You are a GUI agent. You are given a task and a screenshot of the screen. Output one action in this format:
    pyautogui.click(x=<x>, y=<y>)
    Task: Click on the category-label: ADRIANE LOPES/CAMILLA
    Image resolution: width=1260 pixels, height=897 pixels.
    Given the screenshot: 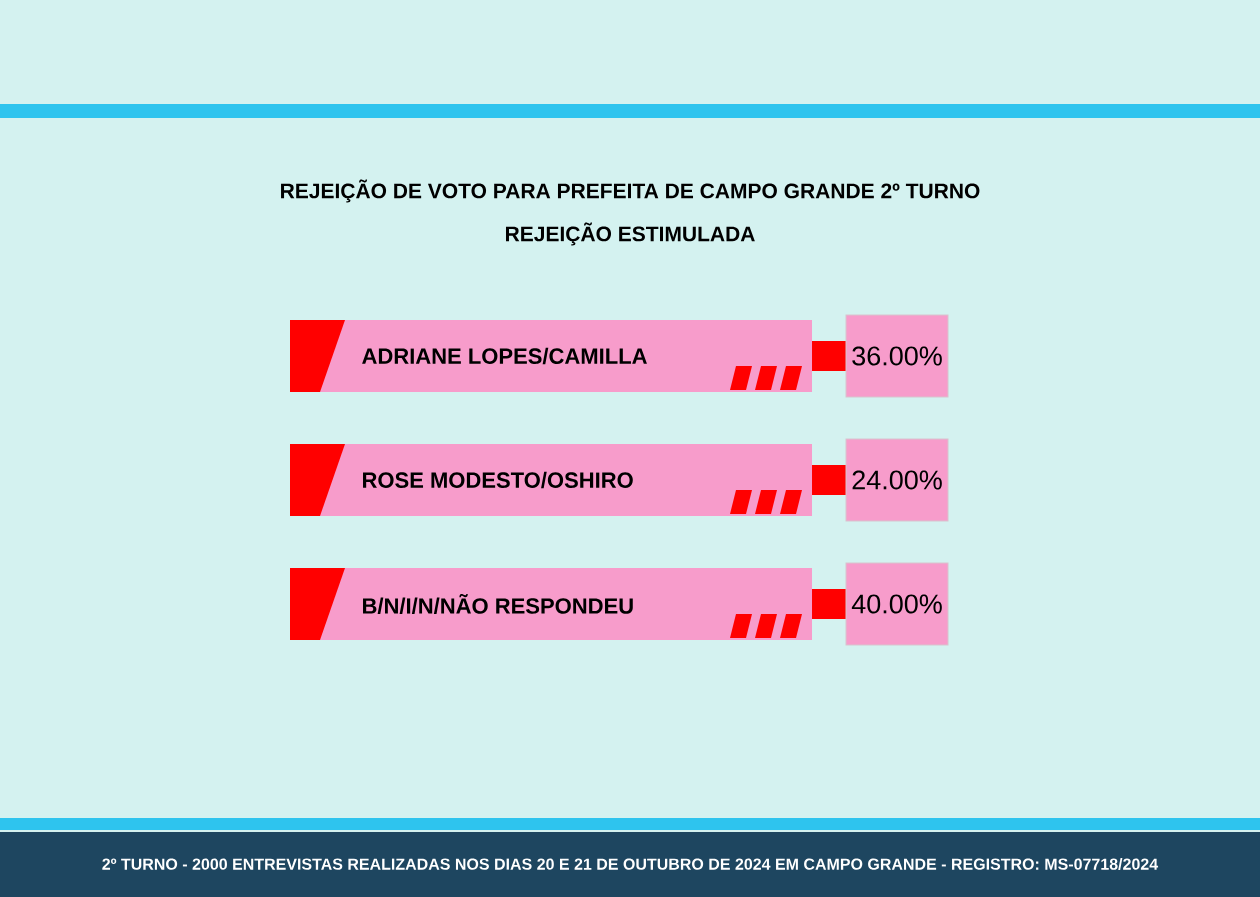 What is the action you would take?
    pyautogui.click(x=504, y=356)
    